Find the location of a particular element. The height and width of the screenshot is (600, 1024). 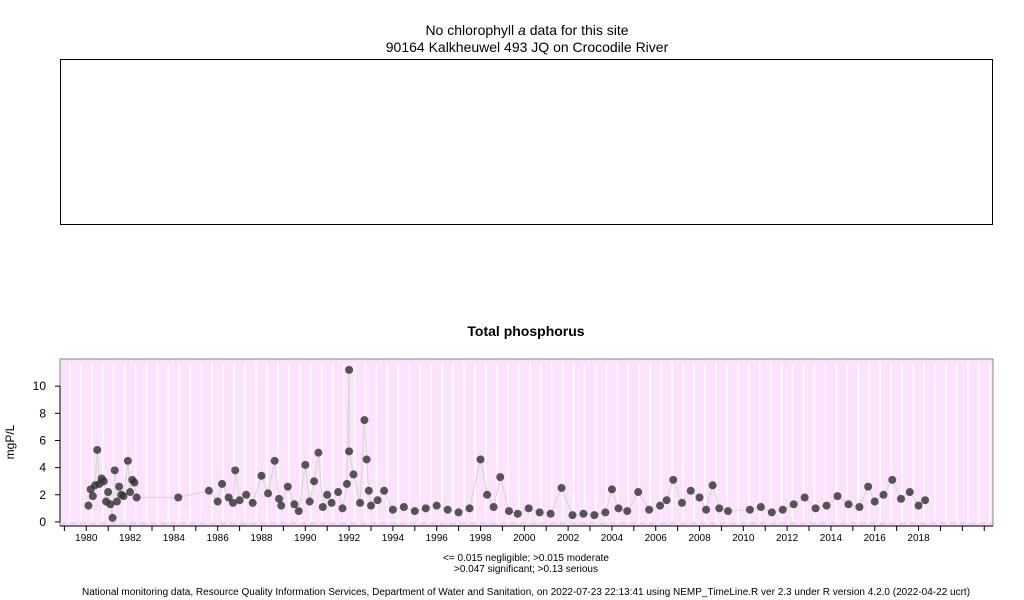

x-tick-label: 2014 is located at coordinates (831, 538).